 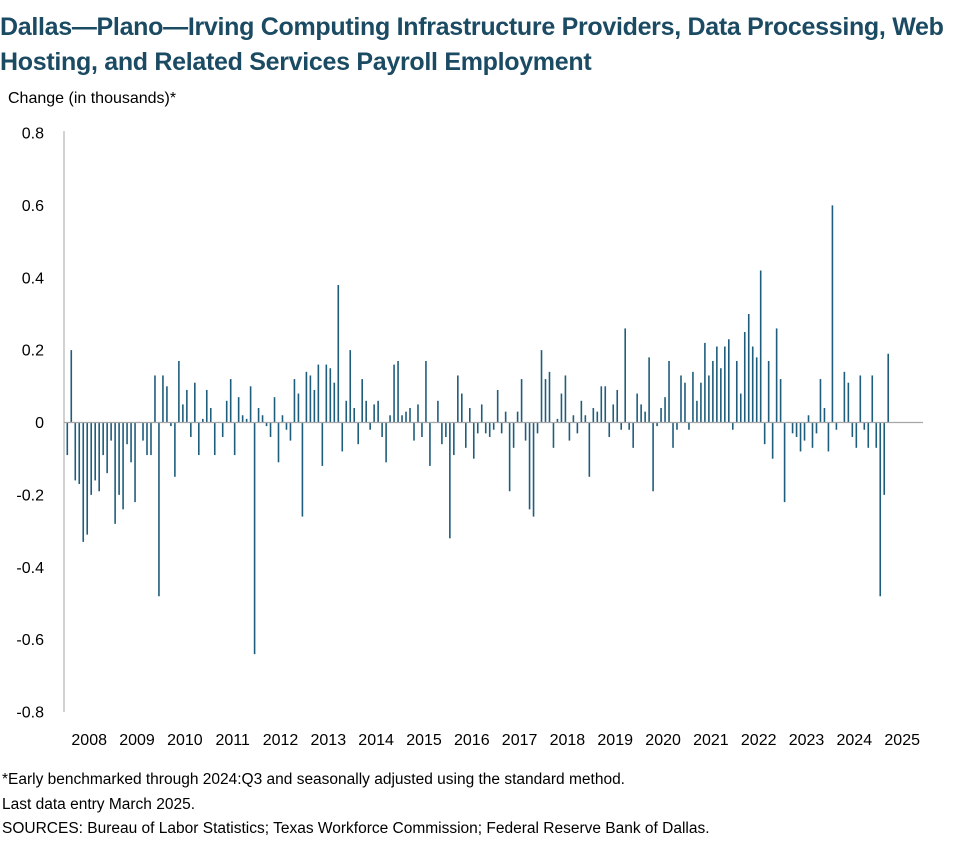 I want to click on x-tick-label: 2018, so click(x=568, y=740).